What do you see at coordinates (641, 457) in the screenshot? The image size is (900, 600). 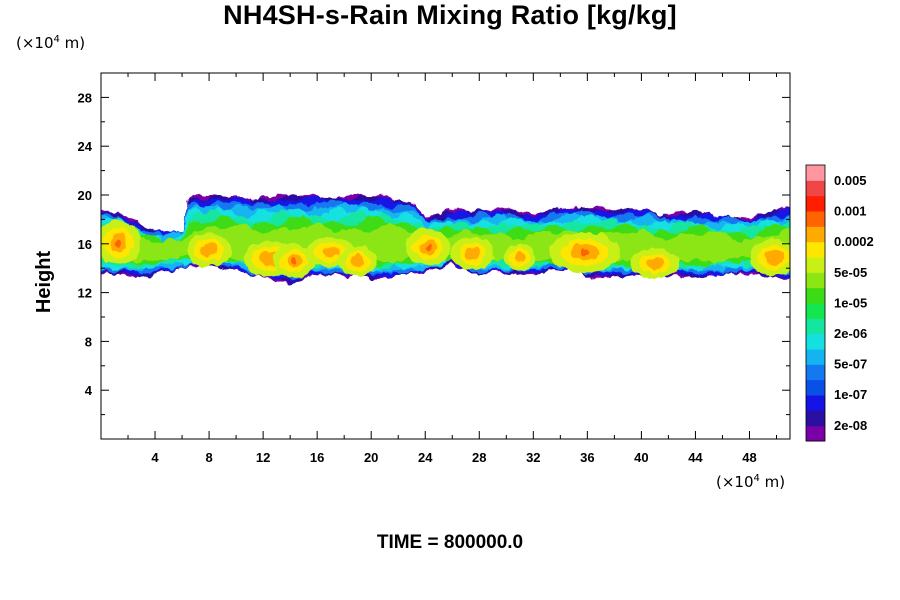 I see `x-tick-label: 40` at bounding box center [641, 457].